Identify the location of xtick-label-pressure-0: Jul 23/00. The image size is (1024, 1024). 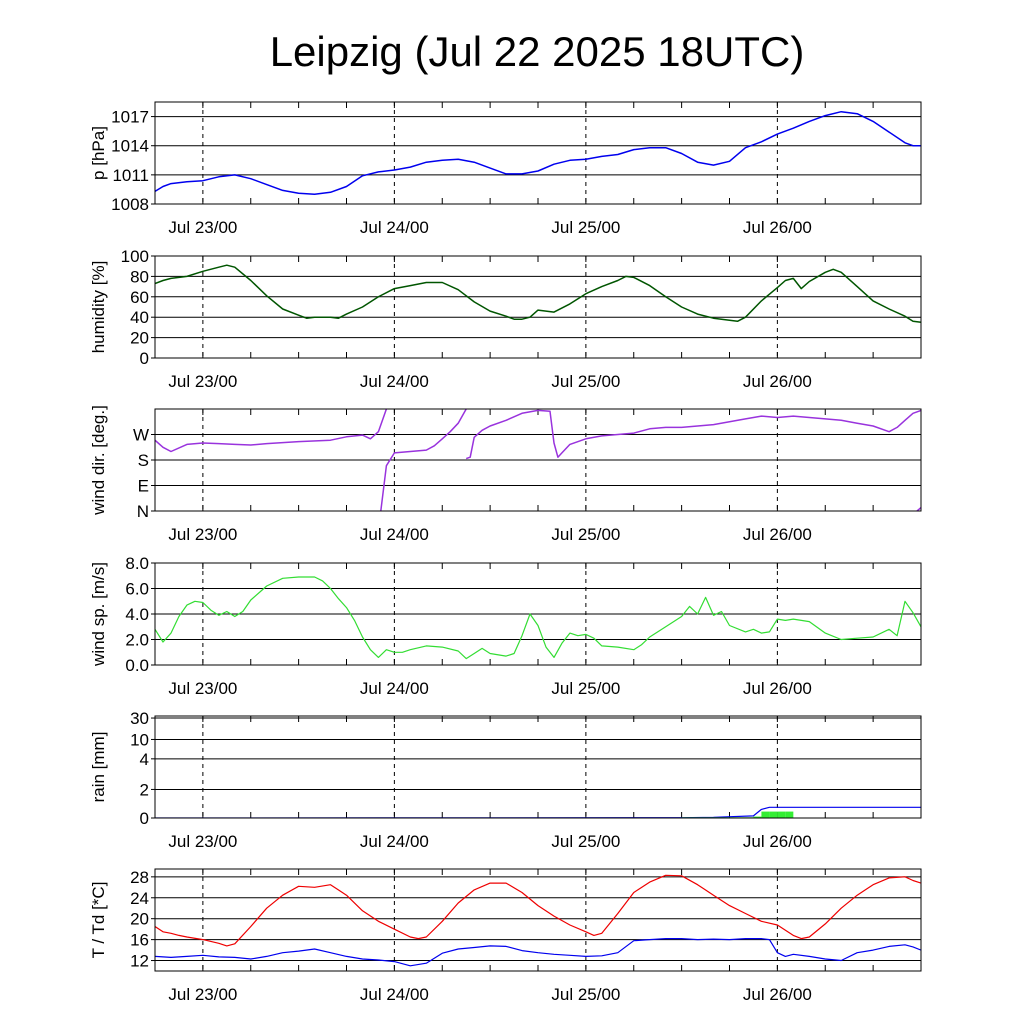
(202, 227).